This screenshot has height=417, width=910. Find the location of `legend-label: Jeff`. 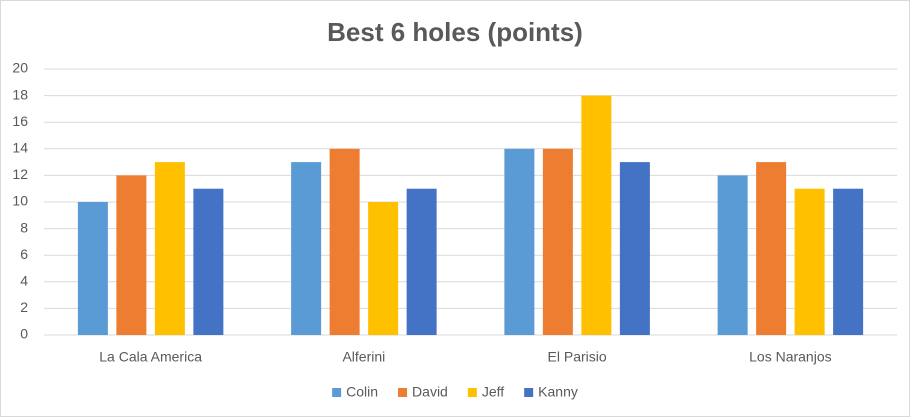

legend-label: Jeff is located at coordinates (493, 392).